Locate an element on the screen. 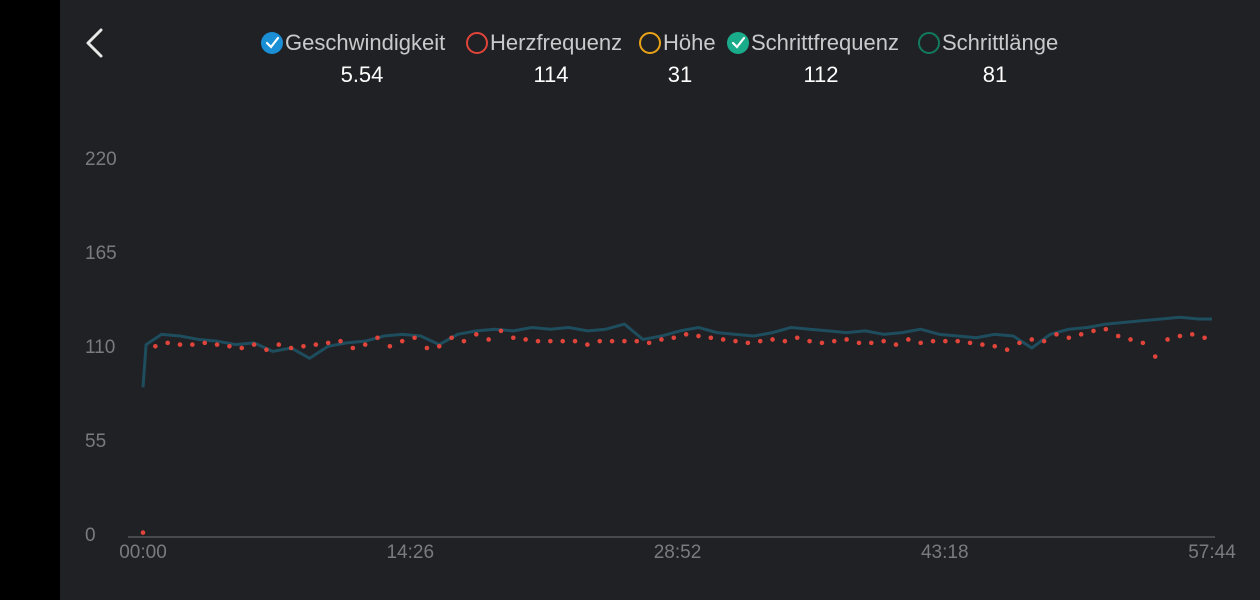 The image size is (1260, 600). legend-item: Geschwindigkeit is located at coordinates (353, 42).